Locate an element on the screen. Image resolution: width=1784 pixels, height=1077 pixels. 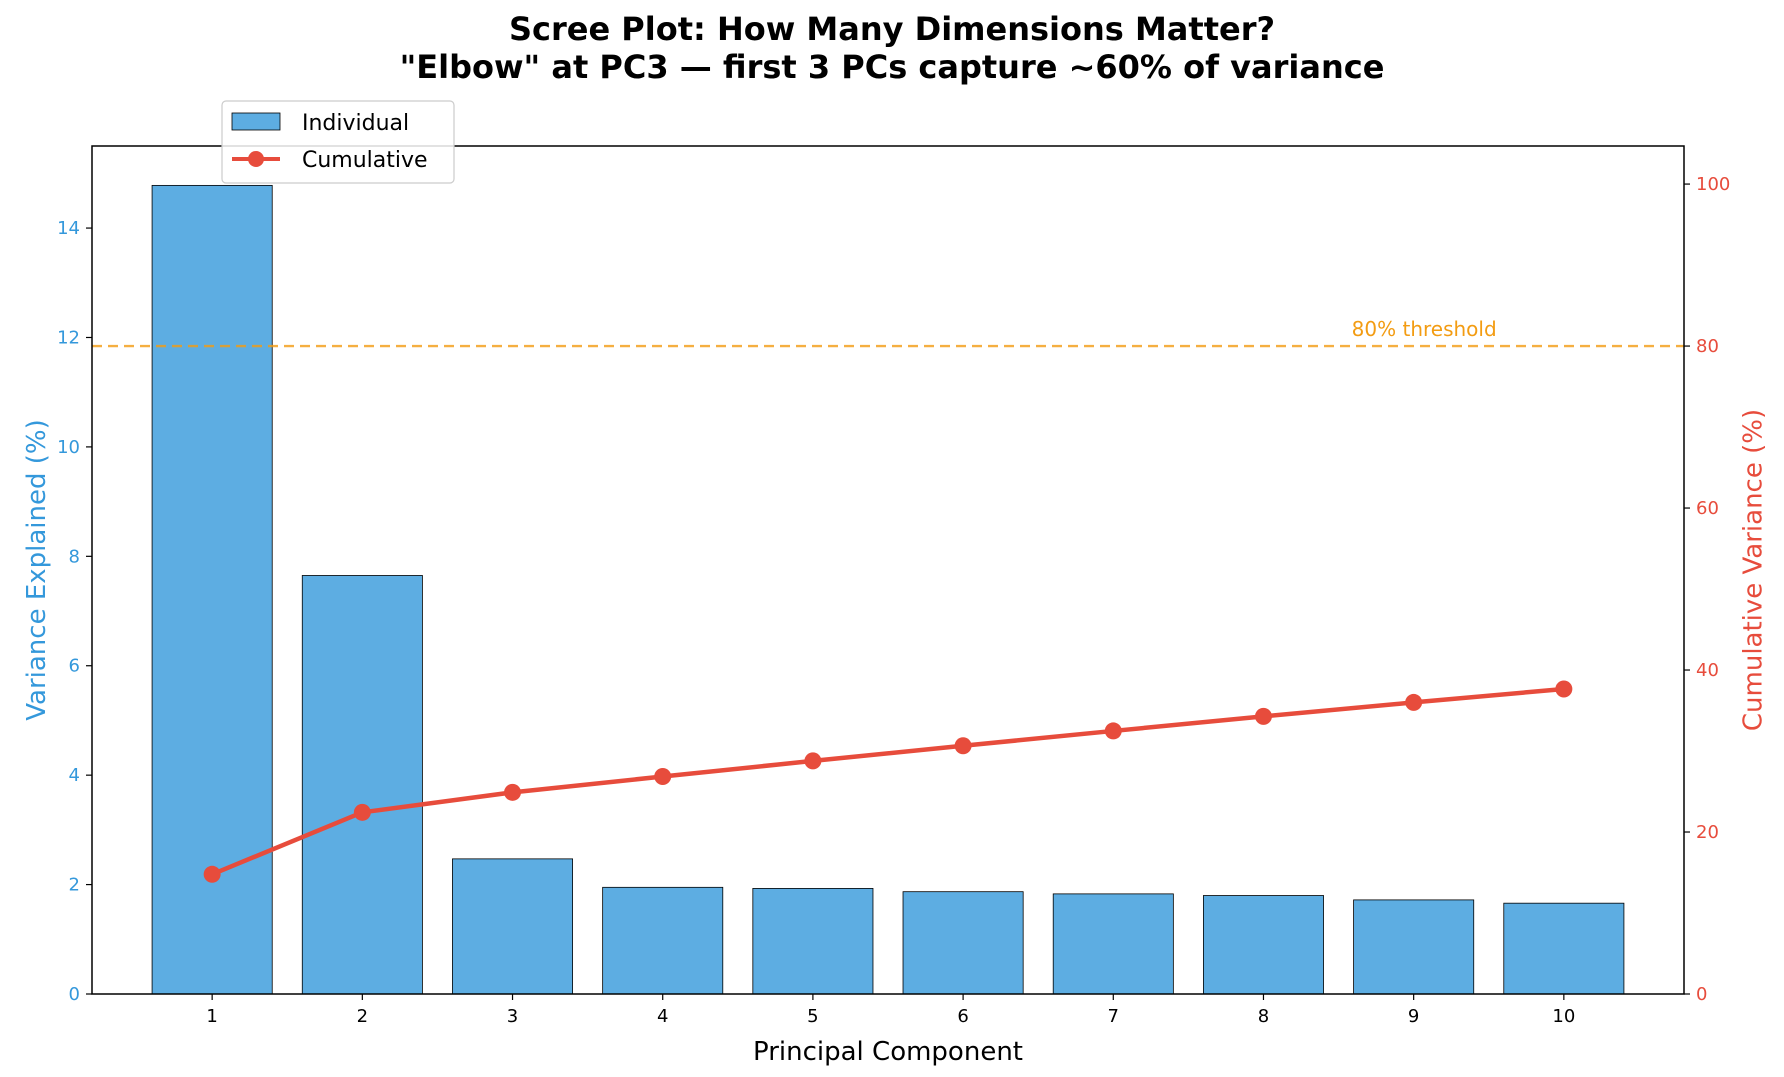
x-tick-label: 9 is located at coordinates (1413, 1016).